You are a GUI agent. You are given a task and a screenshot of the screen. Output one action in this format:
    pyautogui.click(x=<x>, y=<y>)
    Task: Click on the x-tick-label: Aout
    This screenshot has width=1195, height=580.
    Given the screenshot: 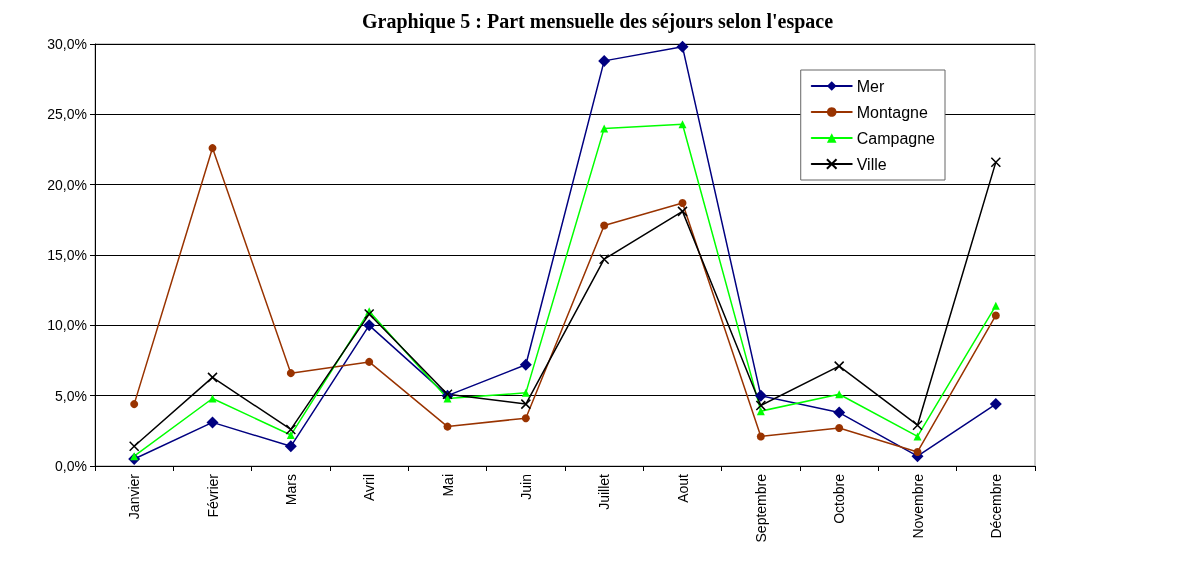 What is the action you would take?
    pyautogui.click(x=682, y=488)
    